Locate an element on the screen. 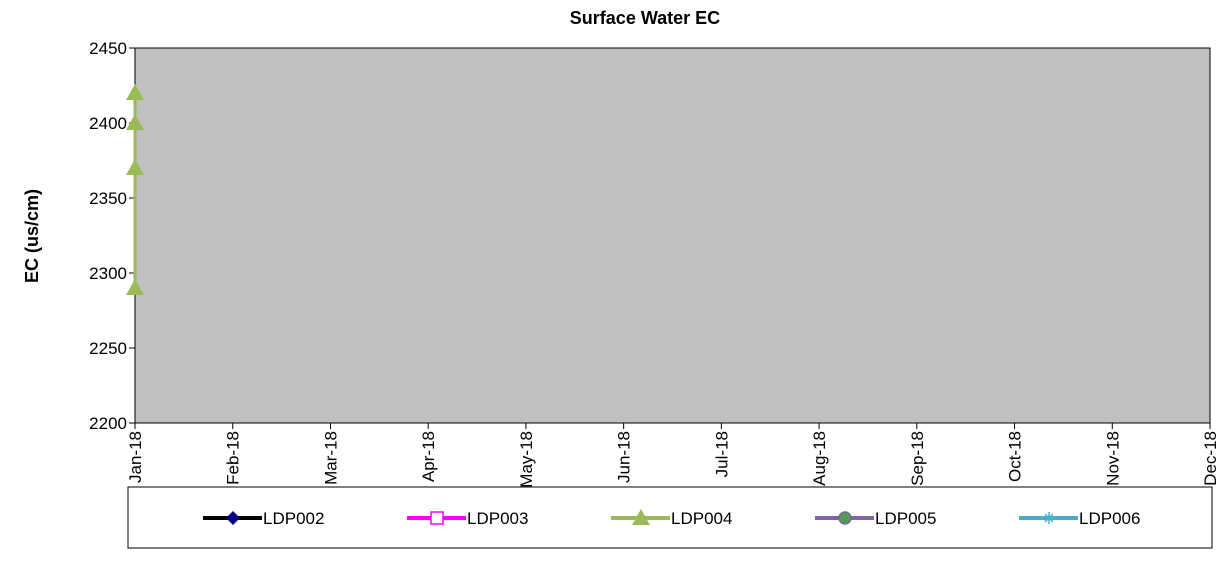 The image size is (1228, 576). legend-entry: LDP006 is located at coordinates (1079, 518).